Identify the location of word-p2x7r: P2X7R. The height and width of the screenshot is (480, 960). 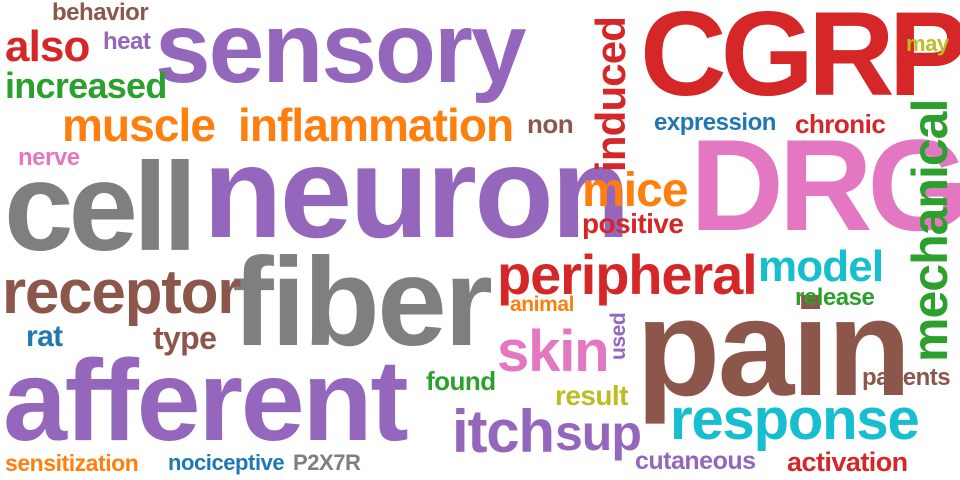
(327, 462).